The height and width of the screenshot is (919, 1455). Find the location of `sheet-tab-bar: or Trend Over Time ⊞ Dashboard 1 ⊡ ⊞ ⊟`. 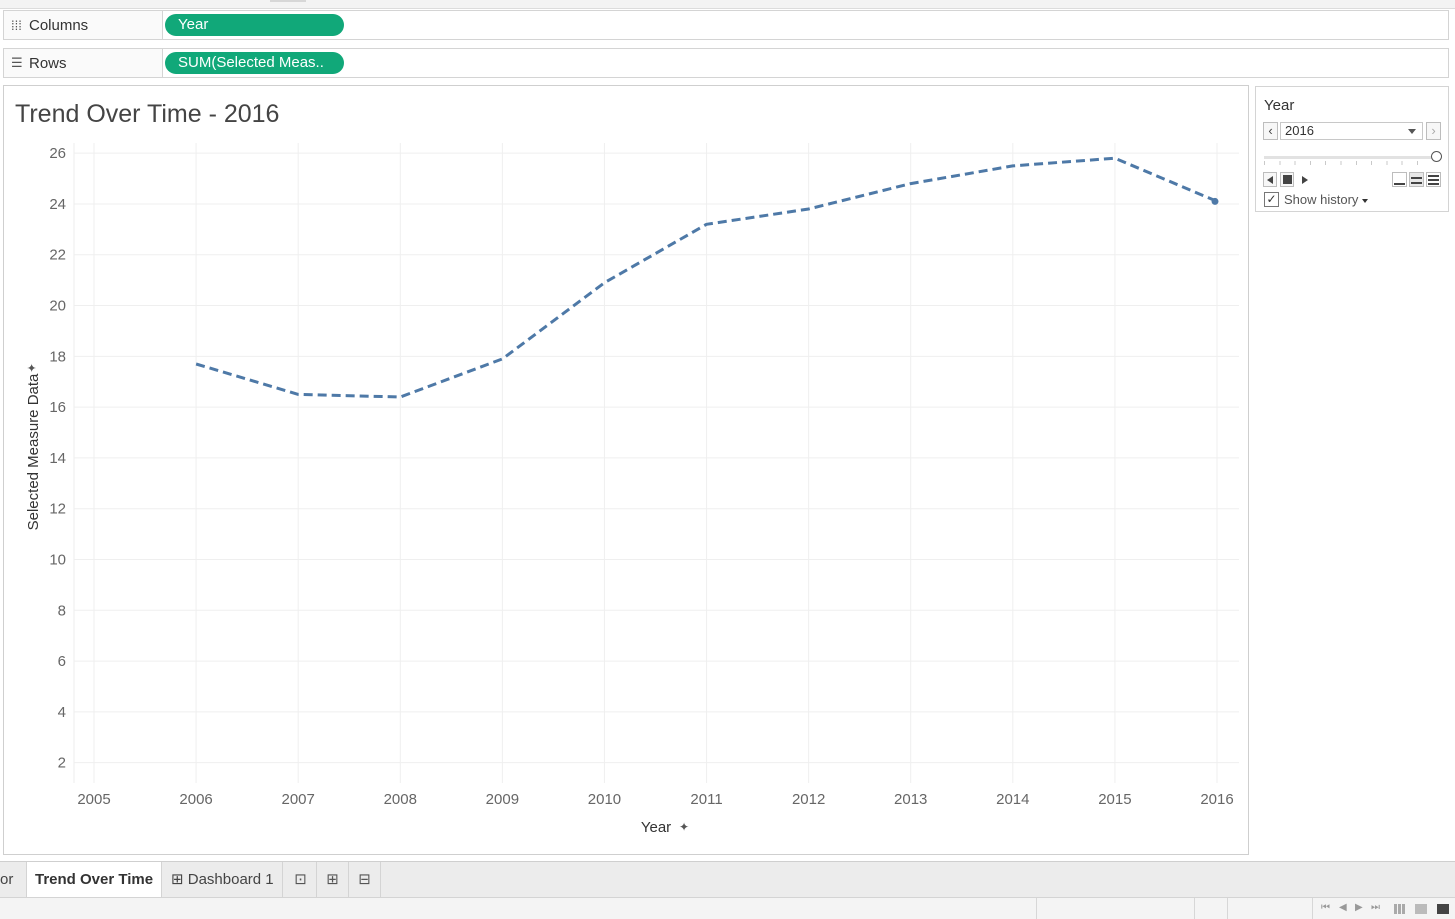

sheet-tab-bar: or Trend Over Time ⊞ Dashboard 1 ⊡ ⊞ ⊟ is located at coordinates (727, 879).